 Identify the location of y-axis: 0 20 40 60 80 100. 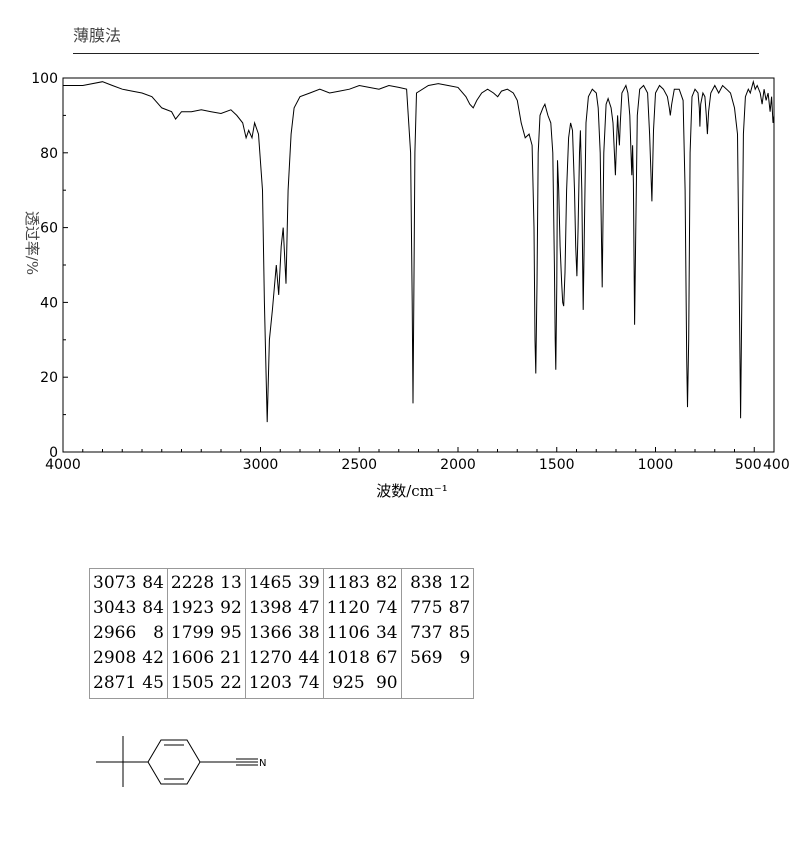
(49, 266).